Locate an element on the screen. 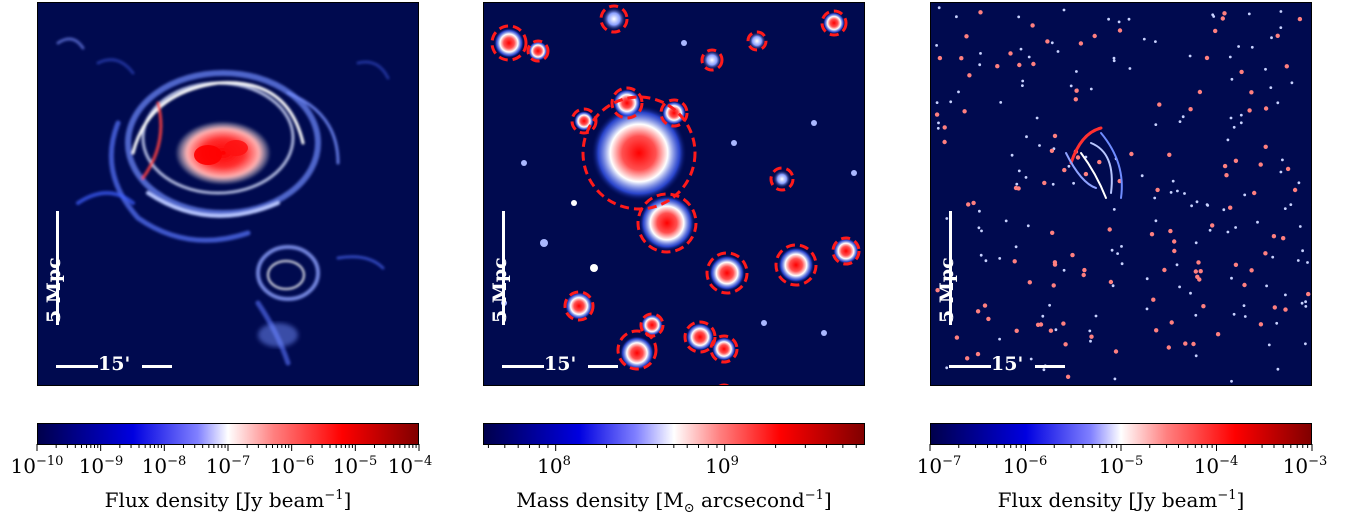 The image size is (1367, 518). scalebar-horizontal-end is located at coordinates (603, 366).